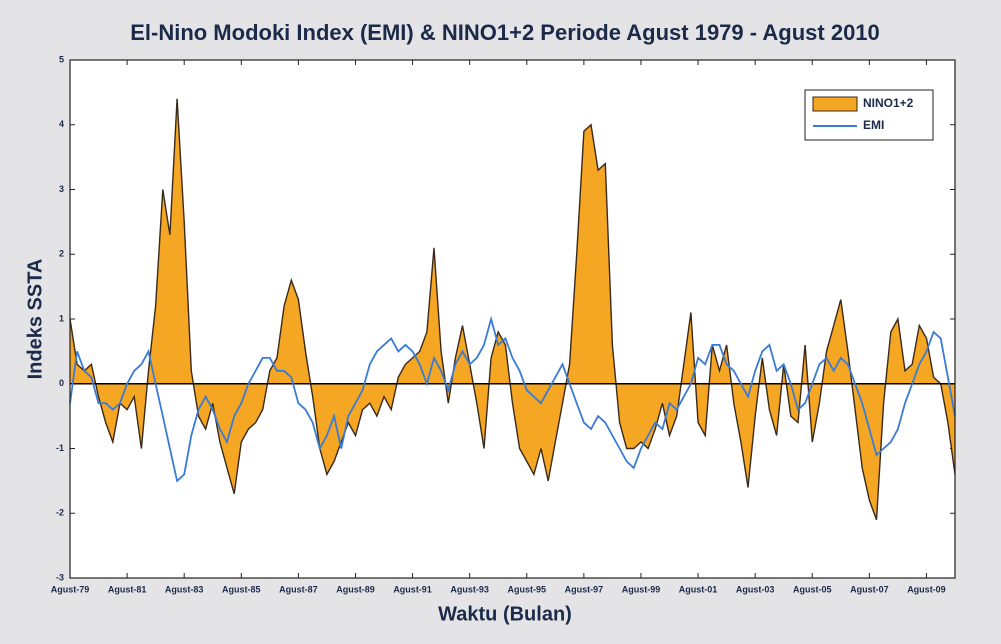 This screenshot has height=644, width=1001. What do you see at coordinates (61, 318) in the screenshot?
I see `y-tick-label: 1` at bounding box center [61, 318].